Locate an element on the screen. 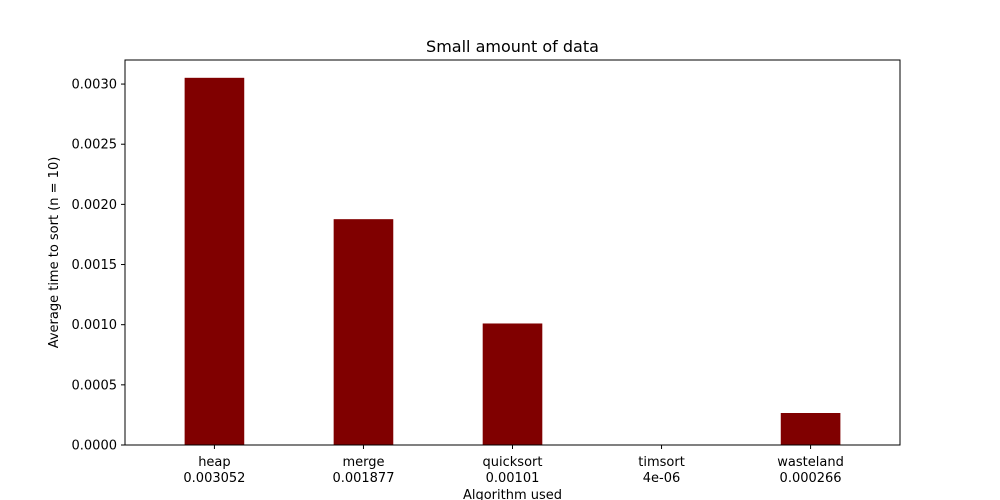  y-tick-label: 0.0020 is located at coordinates (95, 205).